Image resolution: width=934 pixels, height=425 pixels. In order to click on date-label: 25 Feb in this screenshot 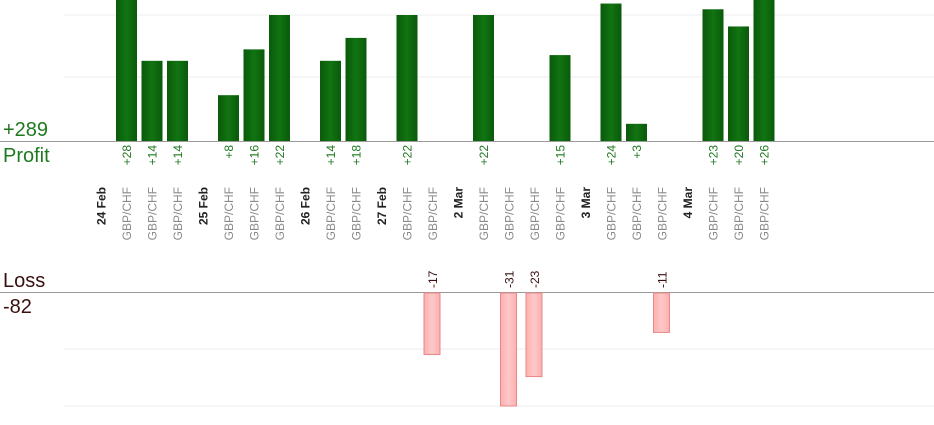, I will do `click(204, 206)`.